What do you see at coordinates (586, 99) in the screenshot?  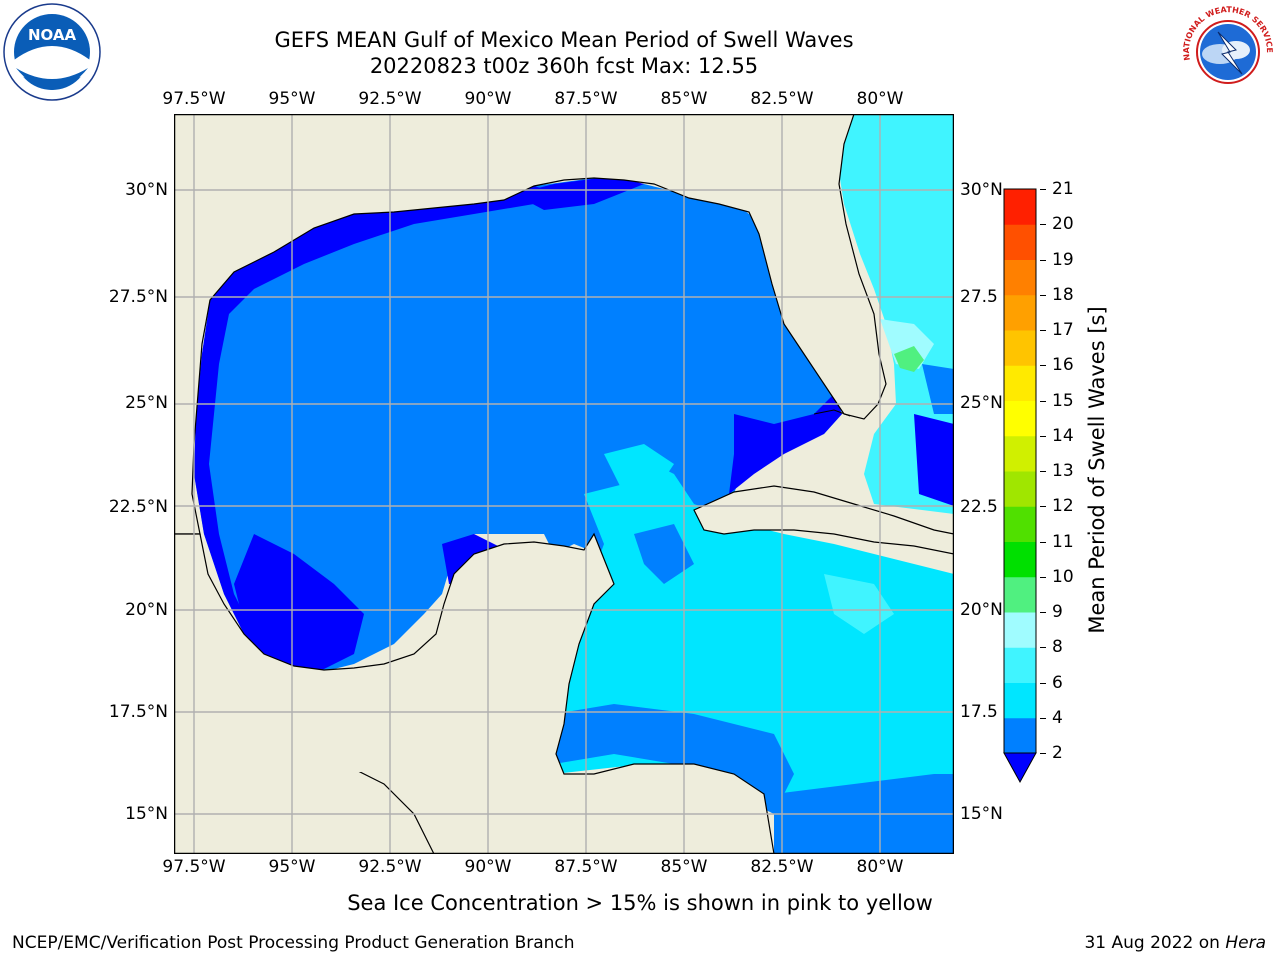 I see `lon-label-top: 87.5°W` at bounding box center [586, 99].